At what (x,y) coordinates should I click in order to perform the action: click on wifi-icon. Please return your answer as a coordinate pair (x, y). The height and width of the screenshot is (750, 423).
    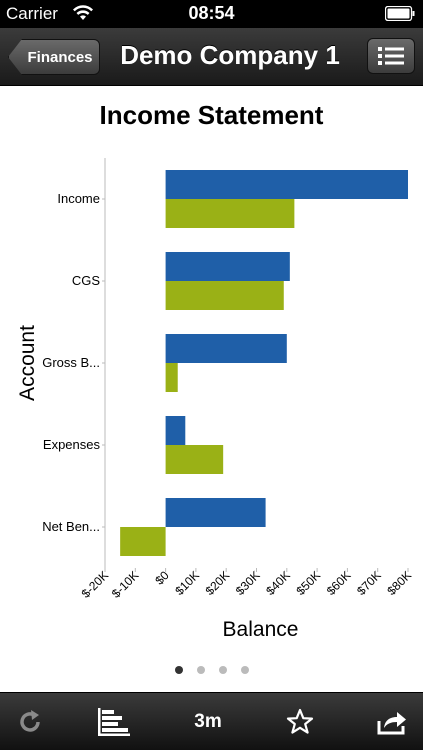
    Looking at the image, I should click on (83, 12).